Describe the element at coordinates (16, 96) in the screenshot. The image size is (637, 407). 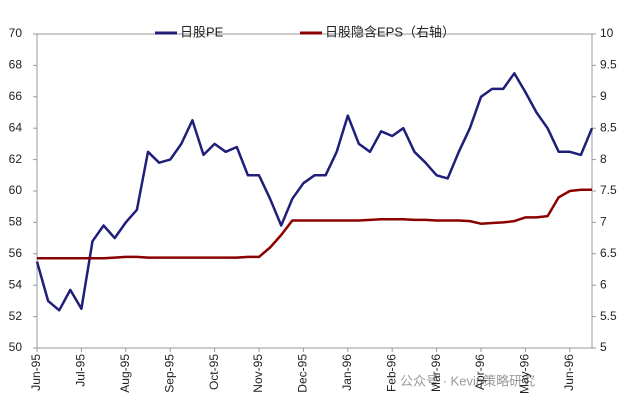
I see `y-tick-label: 66` at that location.